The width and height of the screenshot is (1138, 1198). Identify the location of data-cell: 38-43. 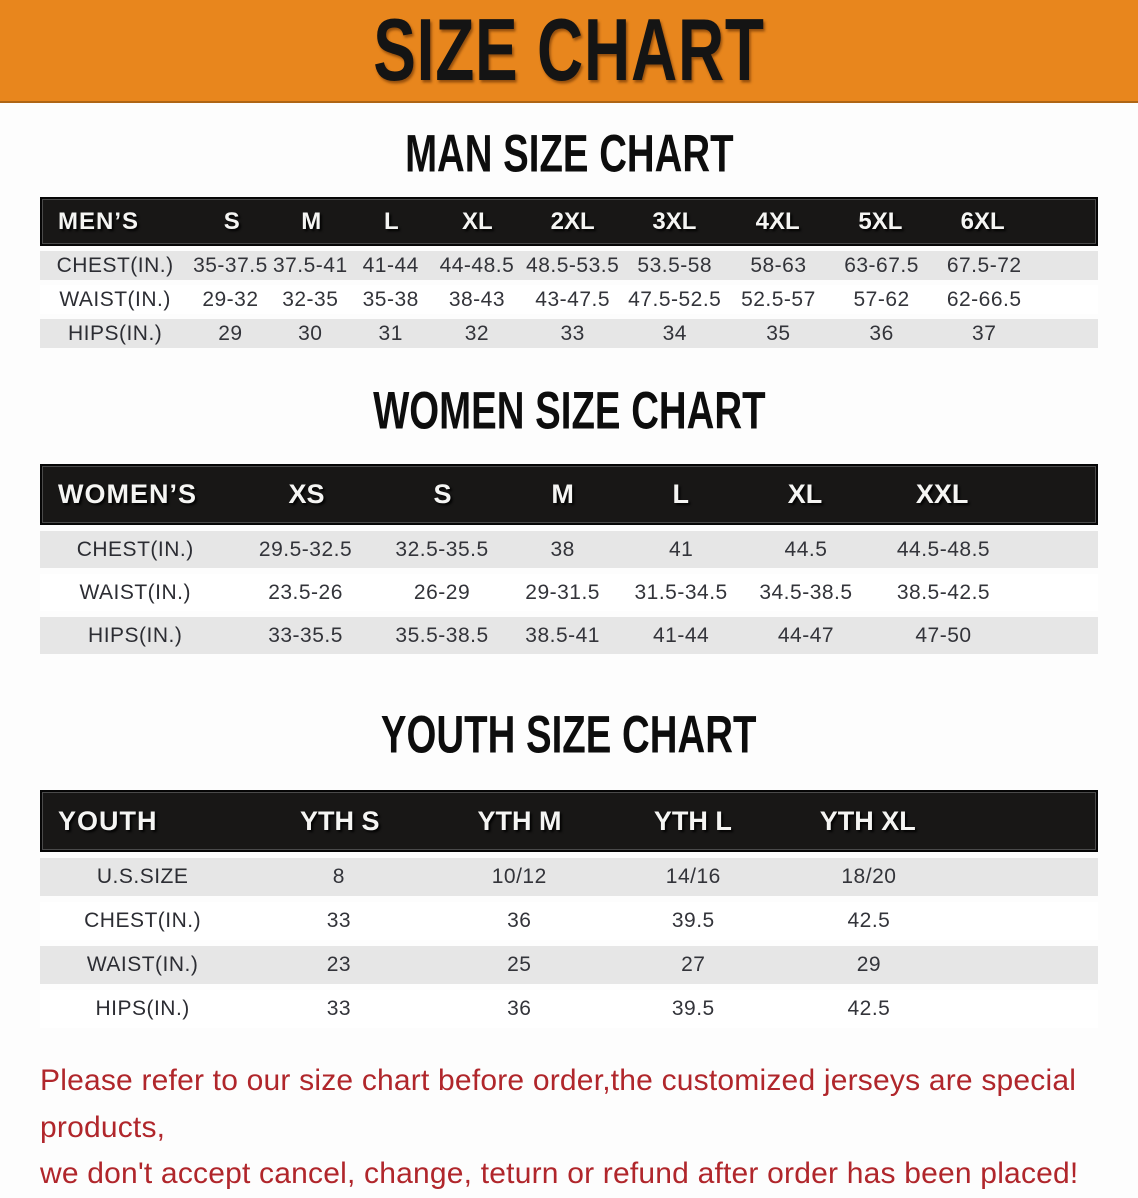
(477, 299).